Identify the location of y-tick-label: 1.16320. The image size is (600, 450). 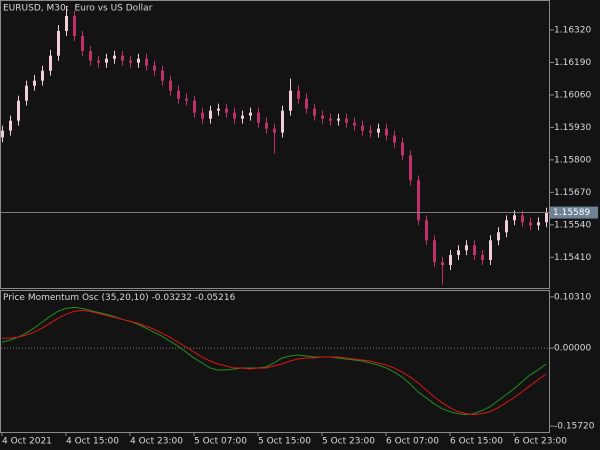
(572, 30).